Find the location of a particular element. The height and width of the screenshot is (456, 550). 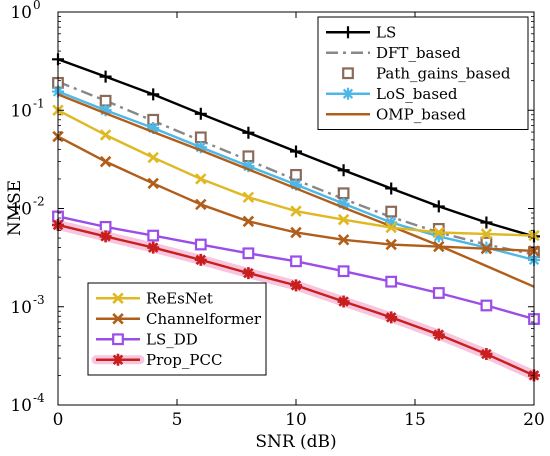

x-tick-label: 20 is located at coordinates (534, 420).